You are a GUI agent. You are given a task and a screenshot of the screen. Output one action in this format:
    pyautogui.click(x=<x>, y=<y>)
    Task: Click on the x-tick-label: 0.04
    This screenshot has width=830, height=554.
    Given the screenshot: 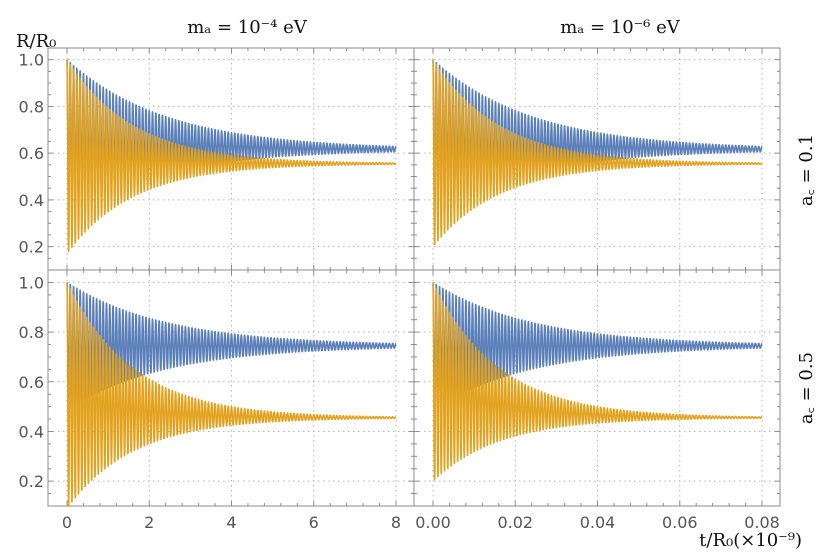 What is the action you would take?
    pyautogui.click(x=598, y=522)
    